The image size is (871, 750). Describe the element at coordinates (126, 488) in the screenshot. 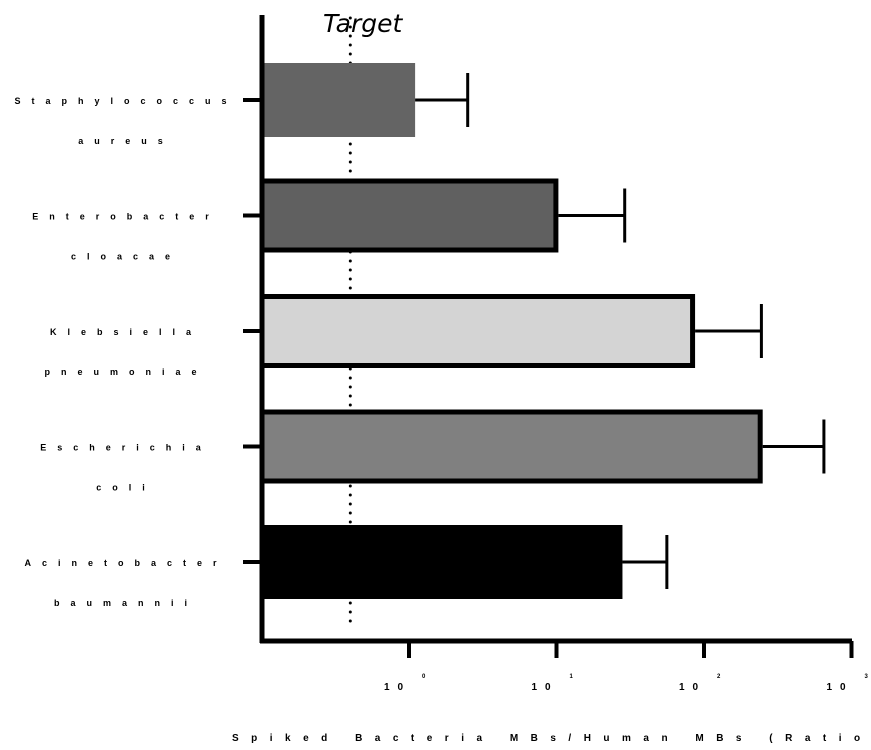

I see `category-label: coli` at that location.